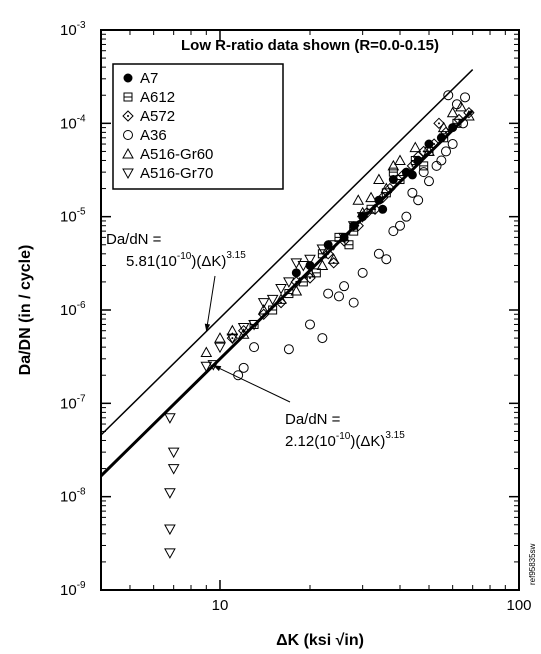  Describe the element at coordinates (128, 97) in the screenshot. I see `legend-marker-a612` at that location.